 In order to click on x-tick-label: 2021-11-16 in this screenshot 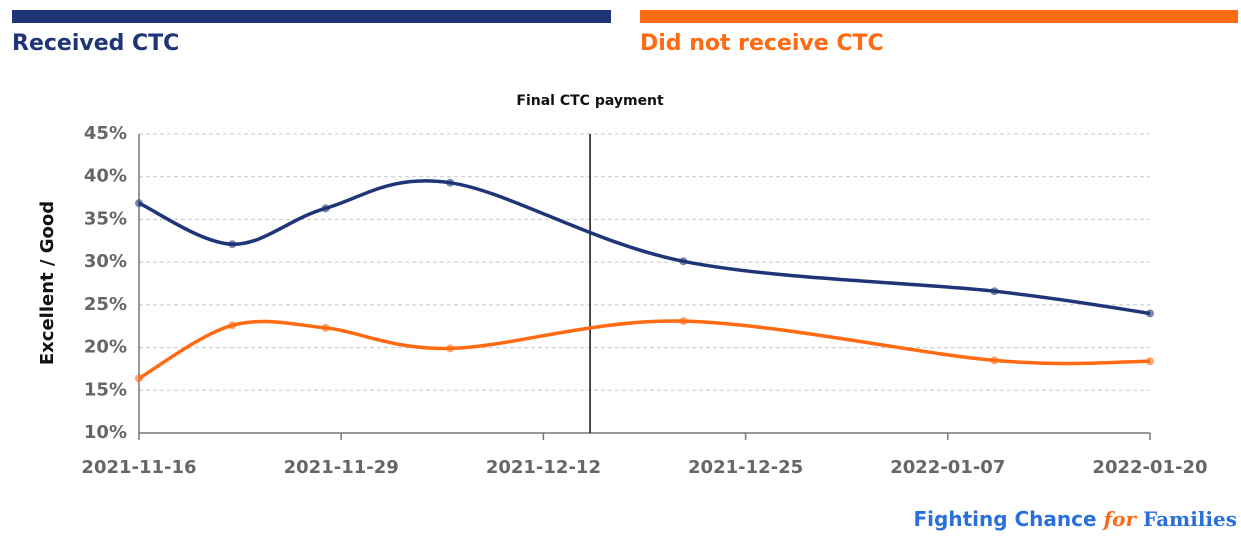, I will do `click(138, 467)`.